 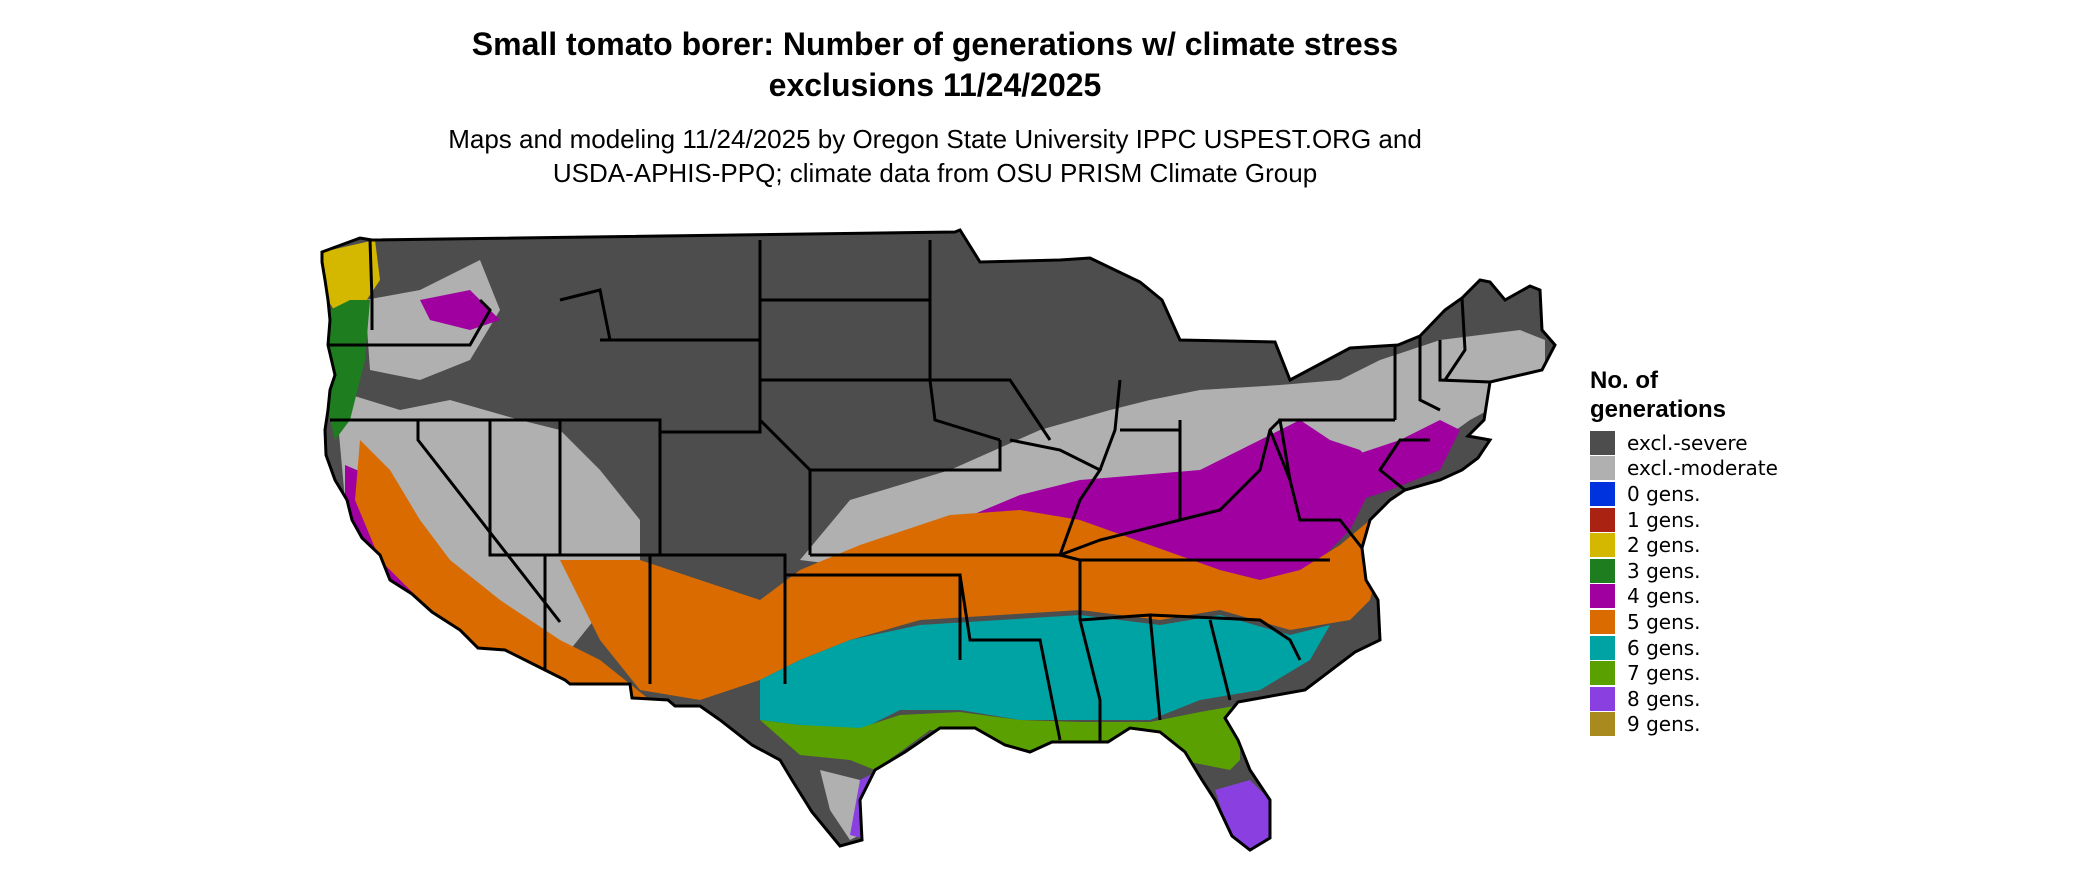 I want to click on zone-4-gens, so click(x=1170, y=510).